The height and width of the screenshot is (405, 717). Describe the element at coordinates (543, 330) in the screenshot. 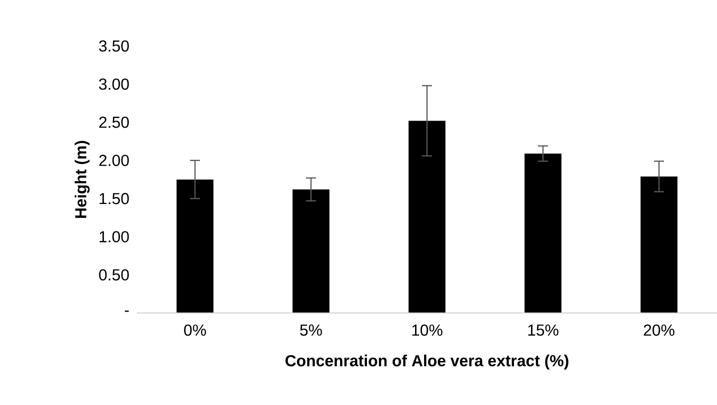

I see `x-tick-label: 15%` at that location.